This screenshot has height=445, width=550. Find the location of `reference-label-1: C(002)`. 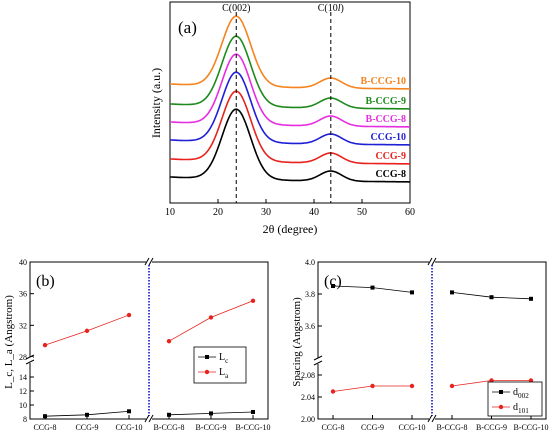

reference-label-1: C(002) is located at coordinates (236, 8).